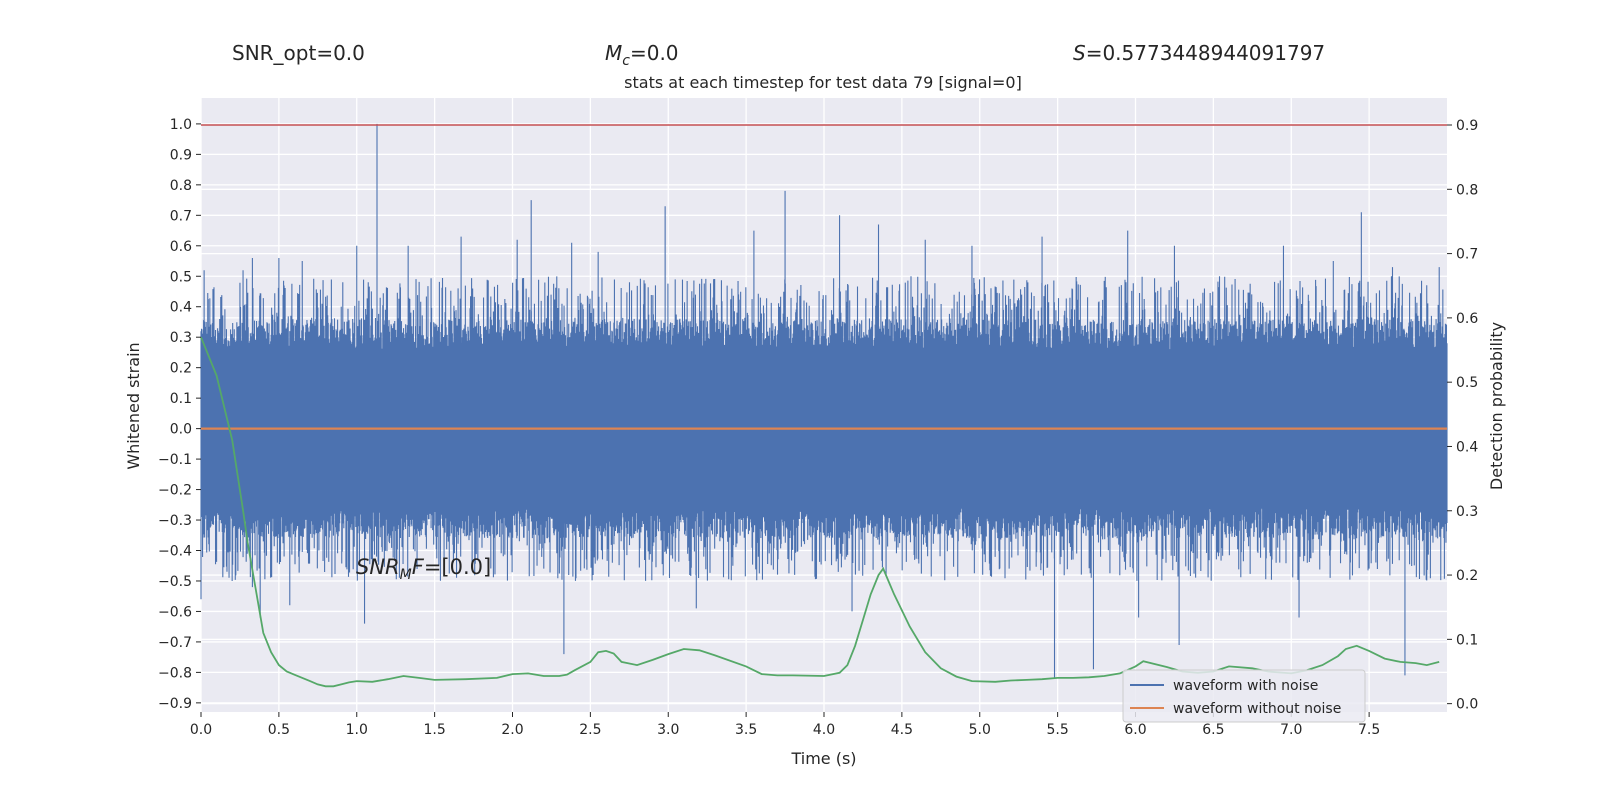 The height and width of the screenshot is (800, 1600). Describe the element at coordinates (133, 405) in the screenshot. I see `y-axis-label: Whitened strain` at that location.